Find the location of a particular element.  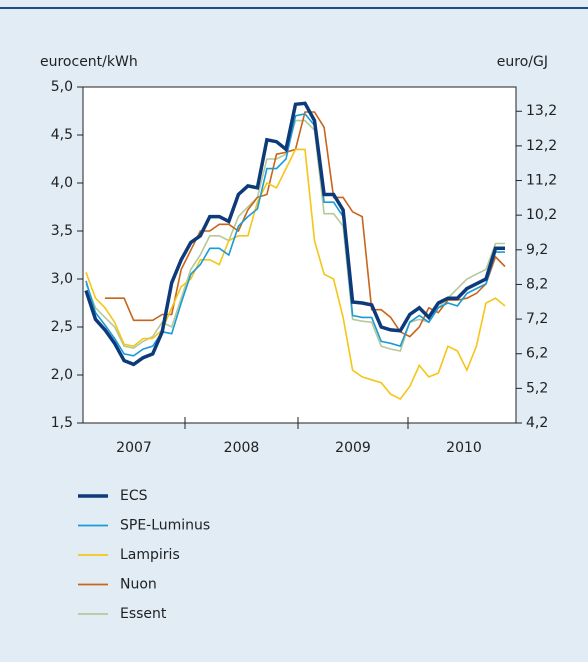

x-tick-label: 2010 is located at coordinates (464, 448).